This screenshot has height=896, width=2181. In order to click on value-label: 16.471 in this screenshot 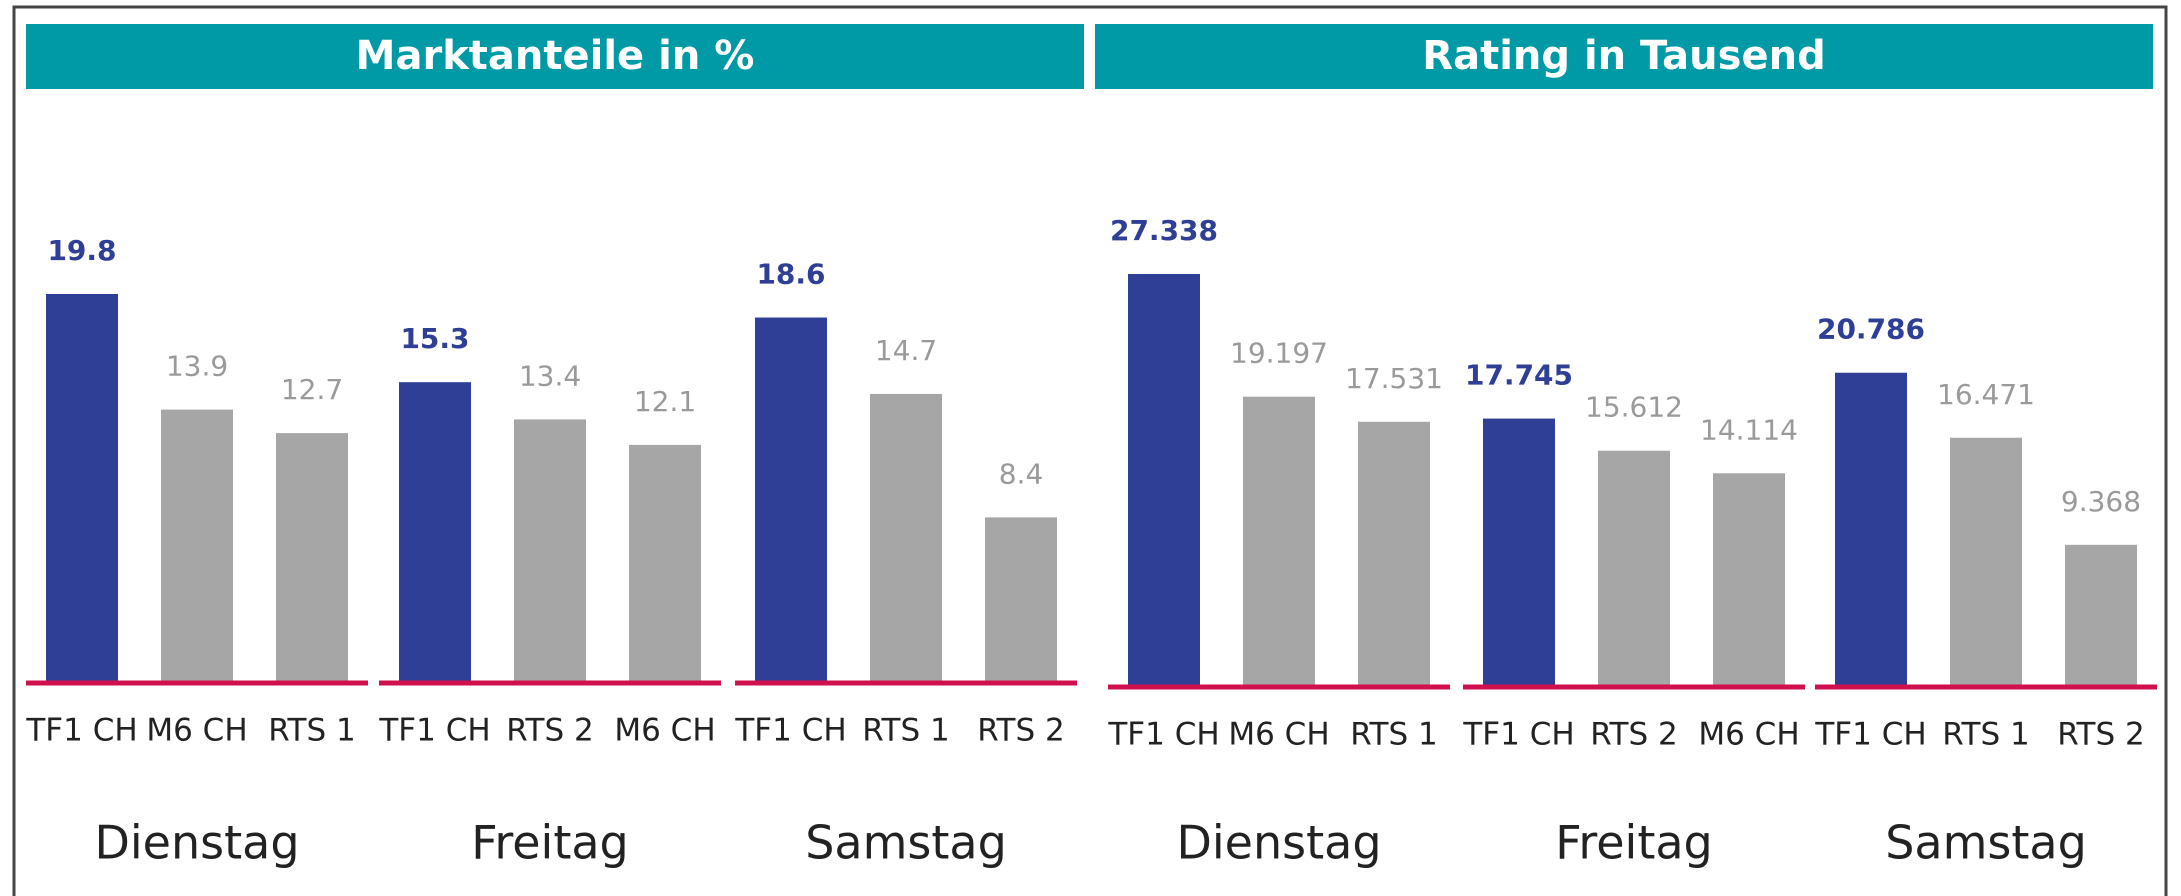, I will do `click(1986, 394)`.